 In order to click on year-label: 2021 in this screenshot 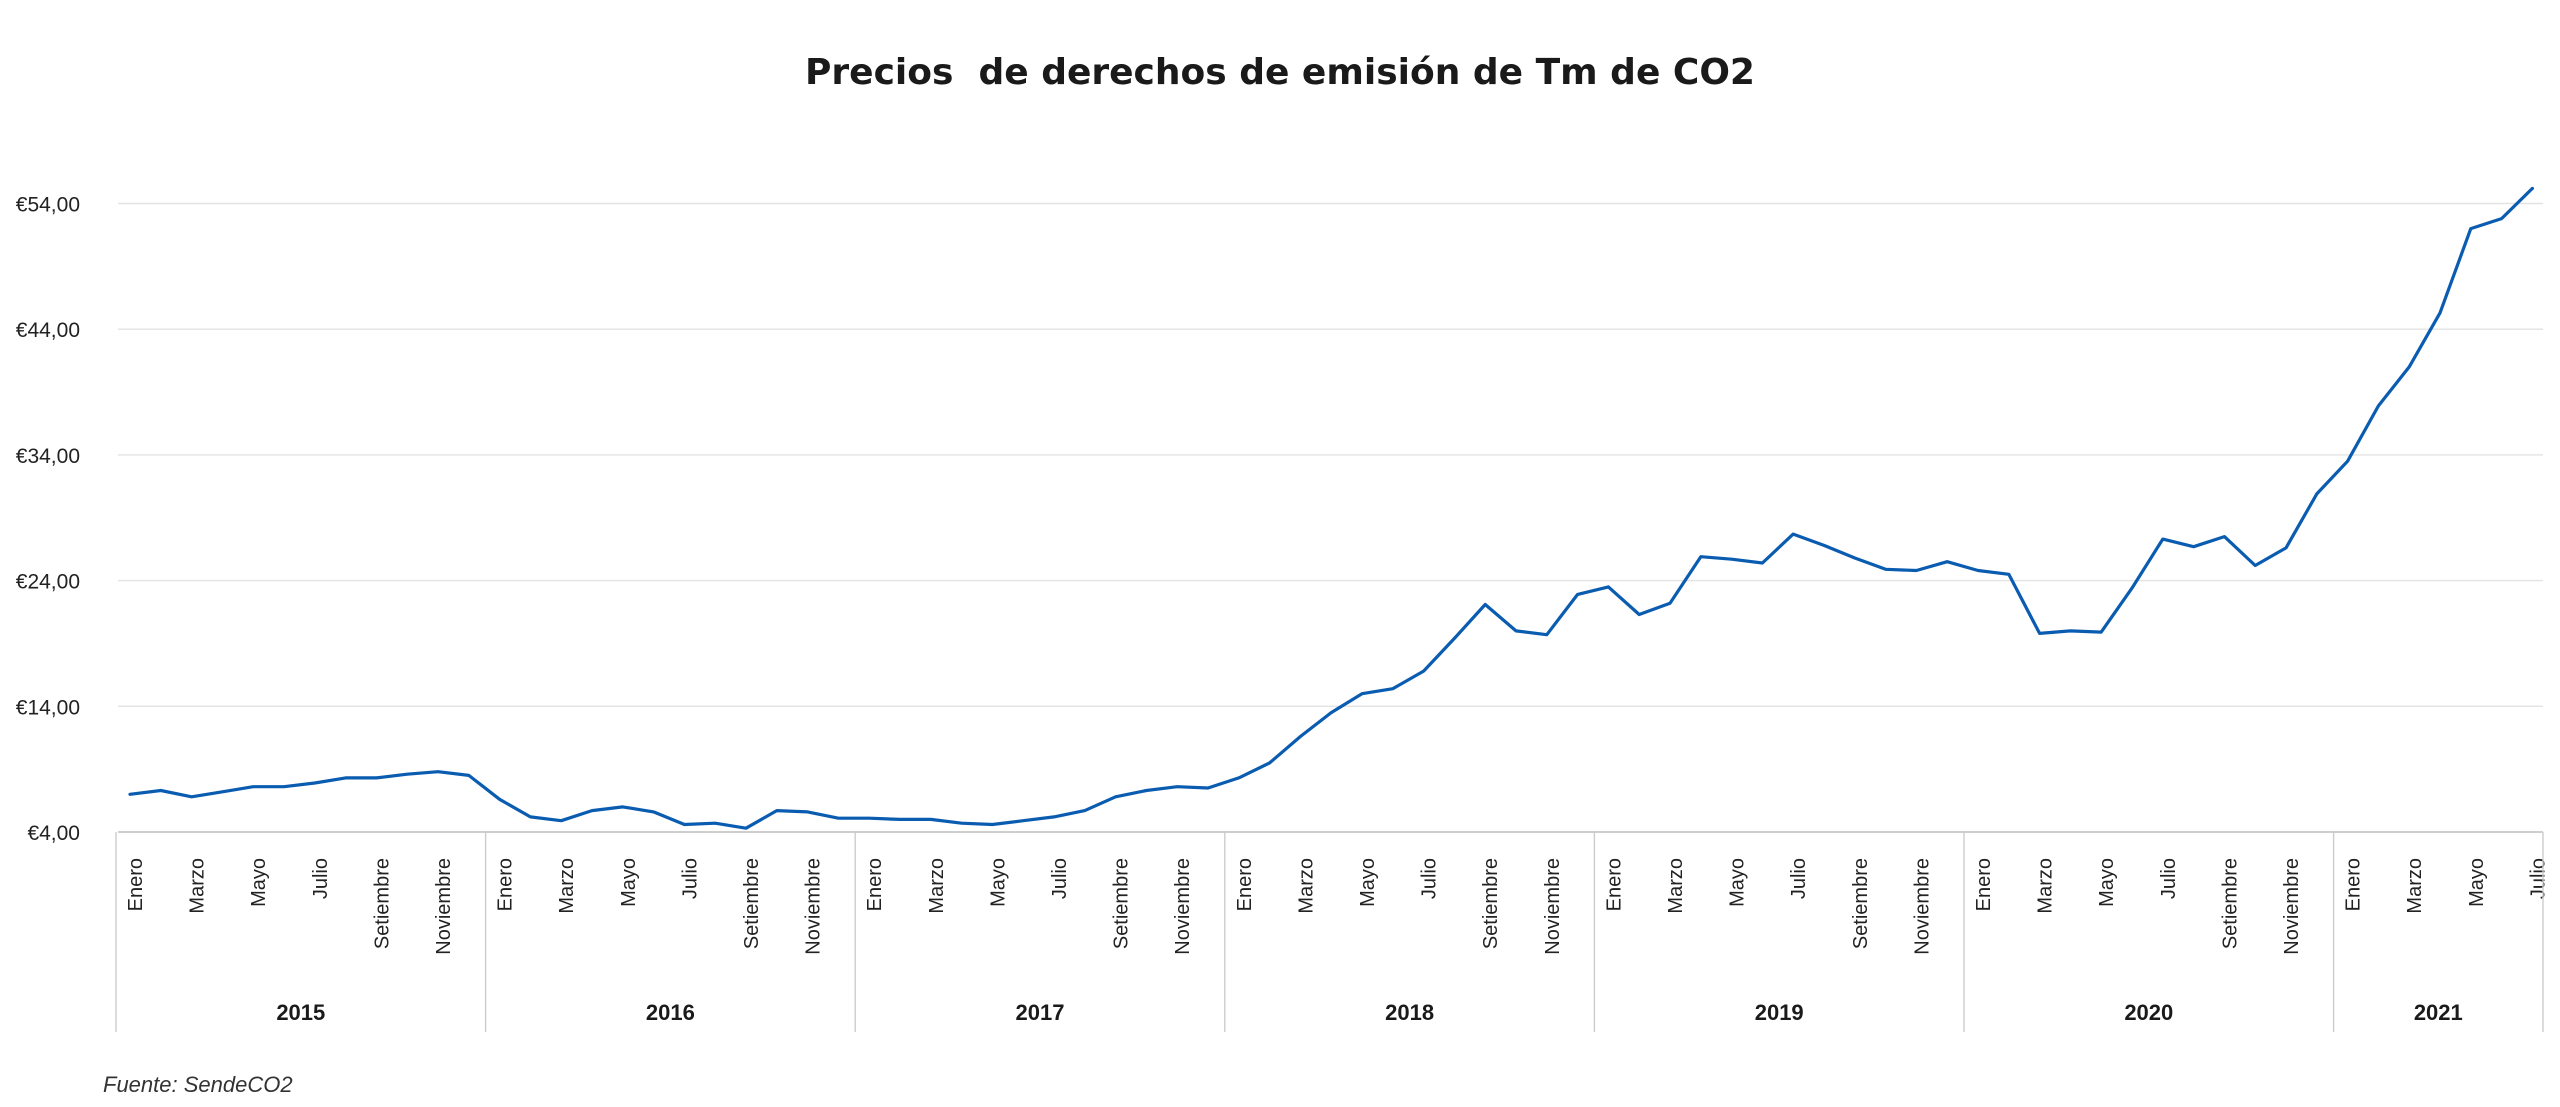, I will do `click(2438, 1012)`.